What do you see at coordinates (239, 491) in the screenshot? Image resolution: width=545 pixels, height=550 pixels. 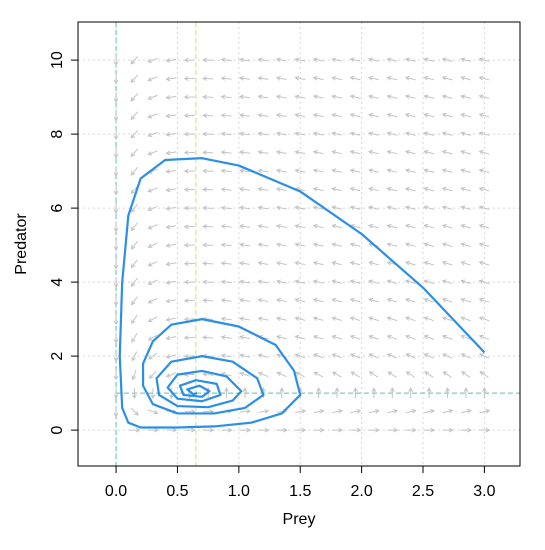 I see `x-tick-label: 1.0` at bounding box center [239, 491].